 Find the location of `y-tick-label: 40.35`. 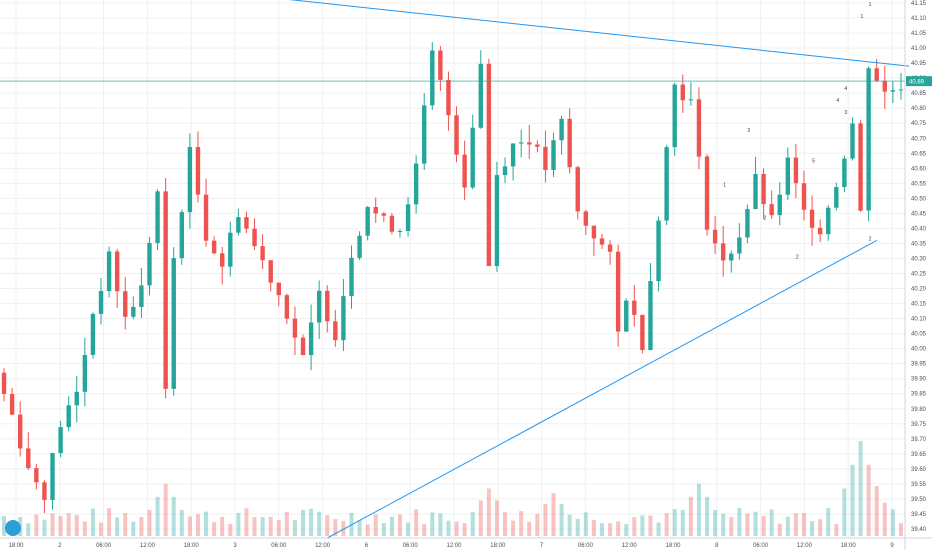

y-tick-label: 40.35 is located at coordinates (919, 244).